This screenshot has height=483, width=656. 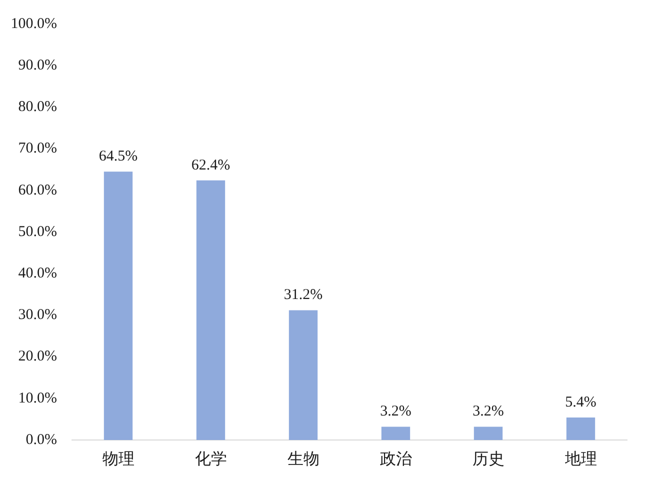 What do you see at coordinates (118, 156) in the screenshot?
I see `data-label: 64.5%` at bounding box center [118, 156].